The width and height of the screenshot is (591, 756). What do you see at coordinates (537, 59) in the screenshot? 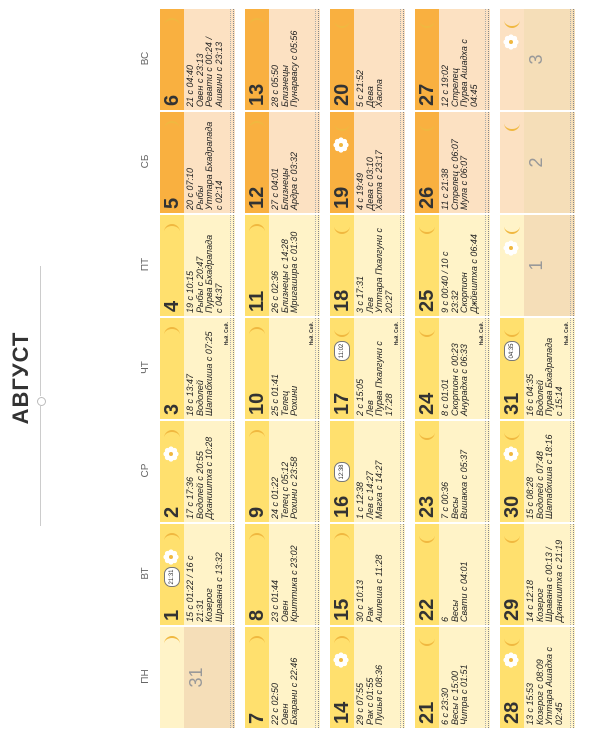
I see `day-cell: 3` at bounding box center [537, 59].